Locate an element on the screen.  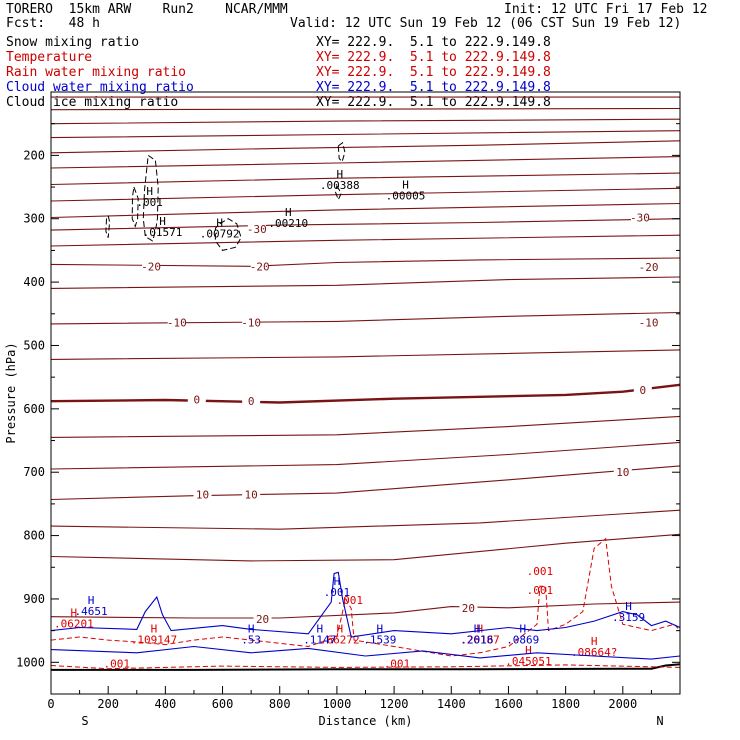
cloud-water-max-label: .53 is located at coordinates (251, 639).